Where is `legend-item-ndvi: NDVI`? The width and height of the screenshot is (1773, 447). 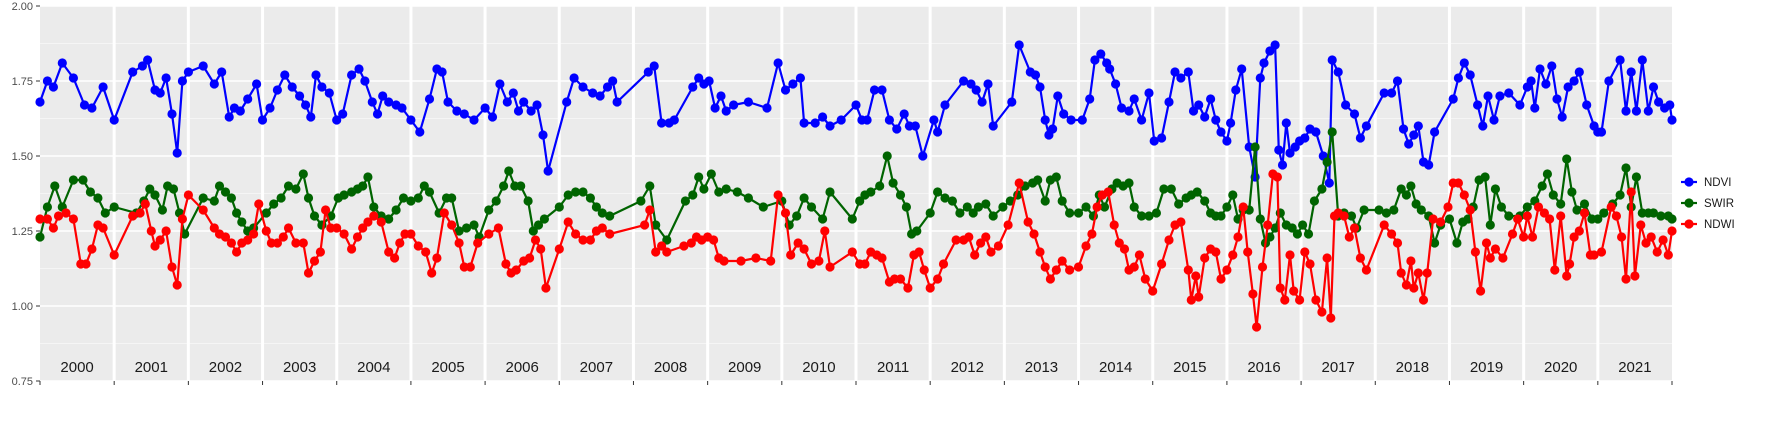 legend-item-ndvi: NDVI is located at coordinates (1705, 182).